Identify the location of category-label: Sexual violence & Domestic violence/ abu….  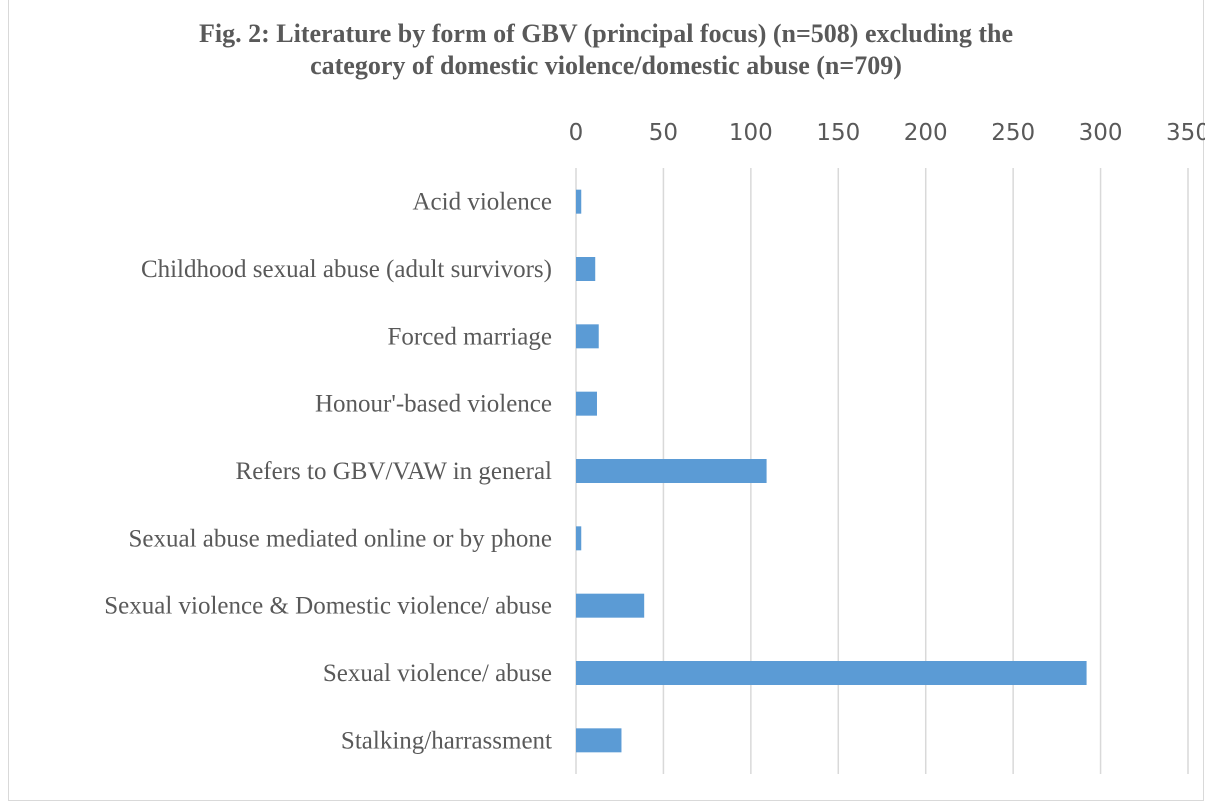
(328, 606).